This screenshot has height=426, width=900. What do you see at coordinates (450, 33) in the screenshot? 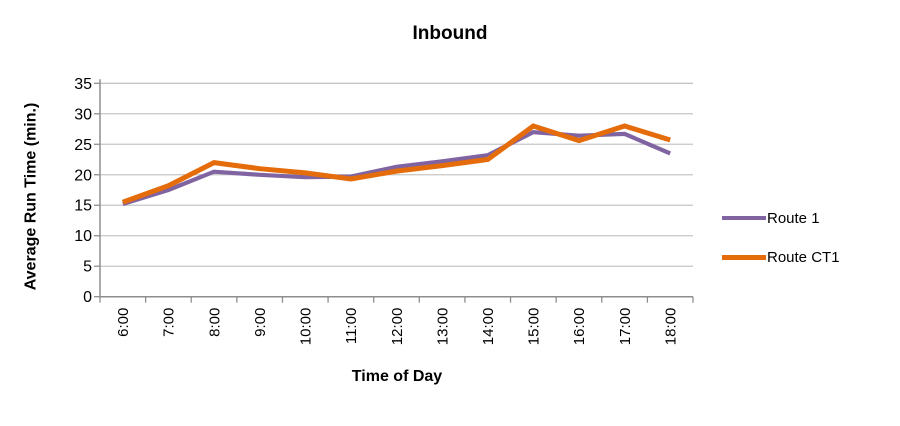
I see `chart-title: Inbound` at bounding box center [450, 33].